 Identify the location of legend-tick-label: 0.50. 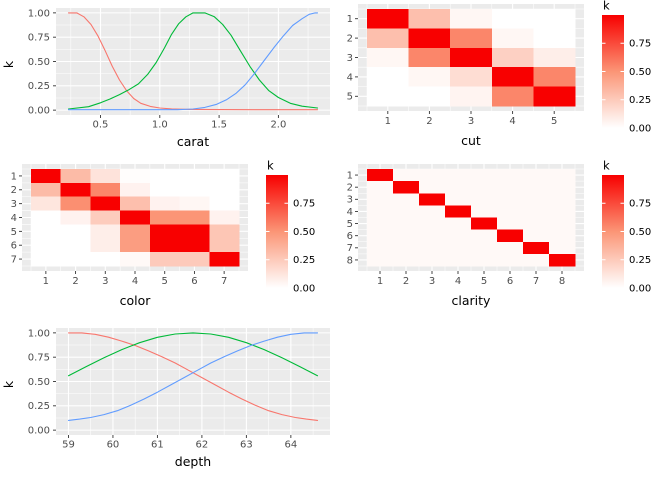
(640, 72).